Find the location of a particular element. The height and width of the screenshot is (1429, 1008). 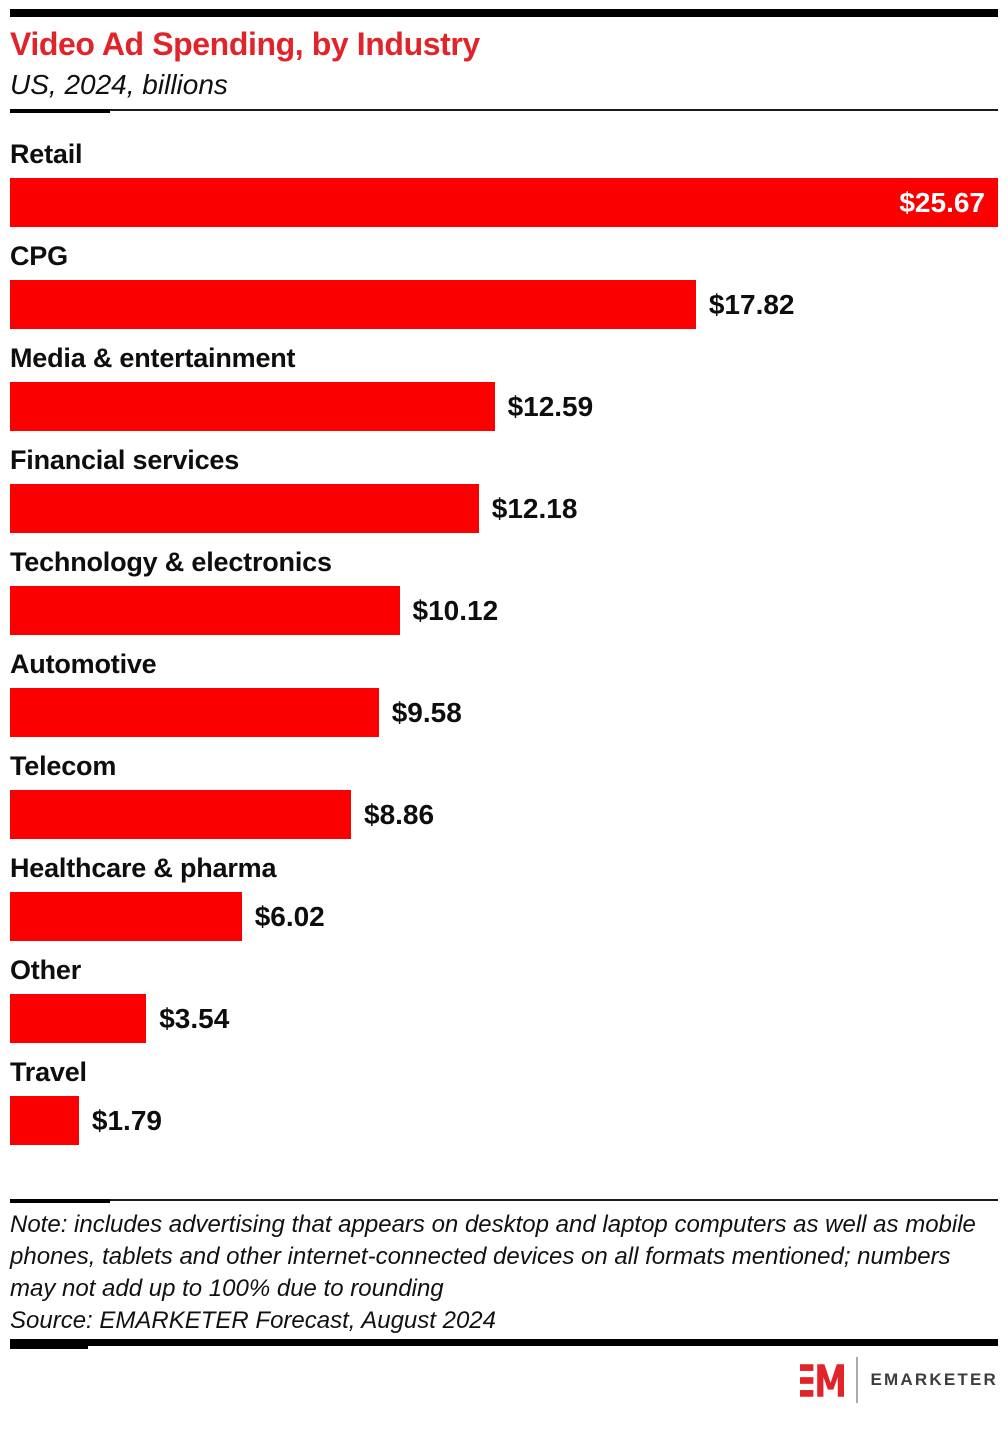

header-divider-accent is located at coordinates (60, 111).